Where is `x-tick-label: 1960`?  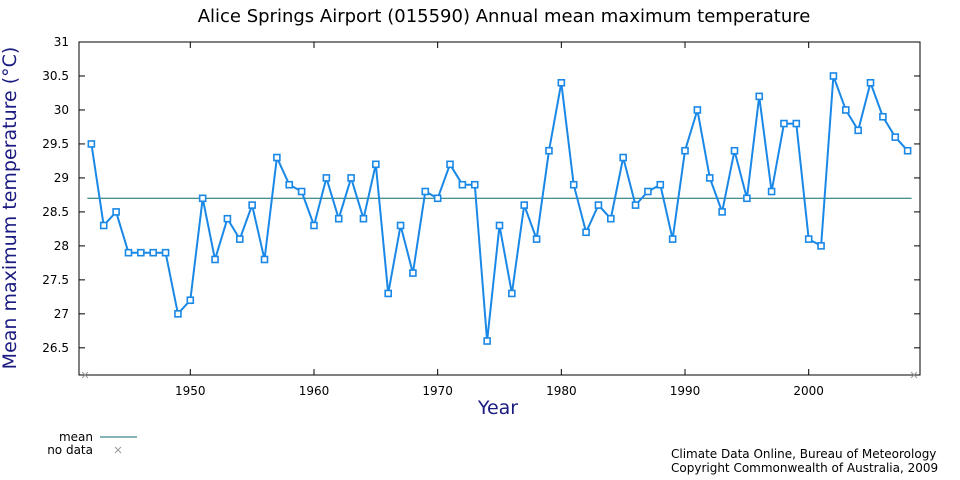 x-tick-label: 1960 is located at coordinates (314, 391).